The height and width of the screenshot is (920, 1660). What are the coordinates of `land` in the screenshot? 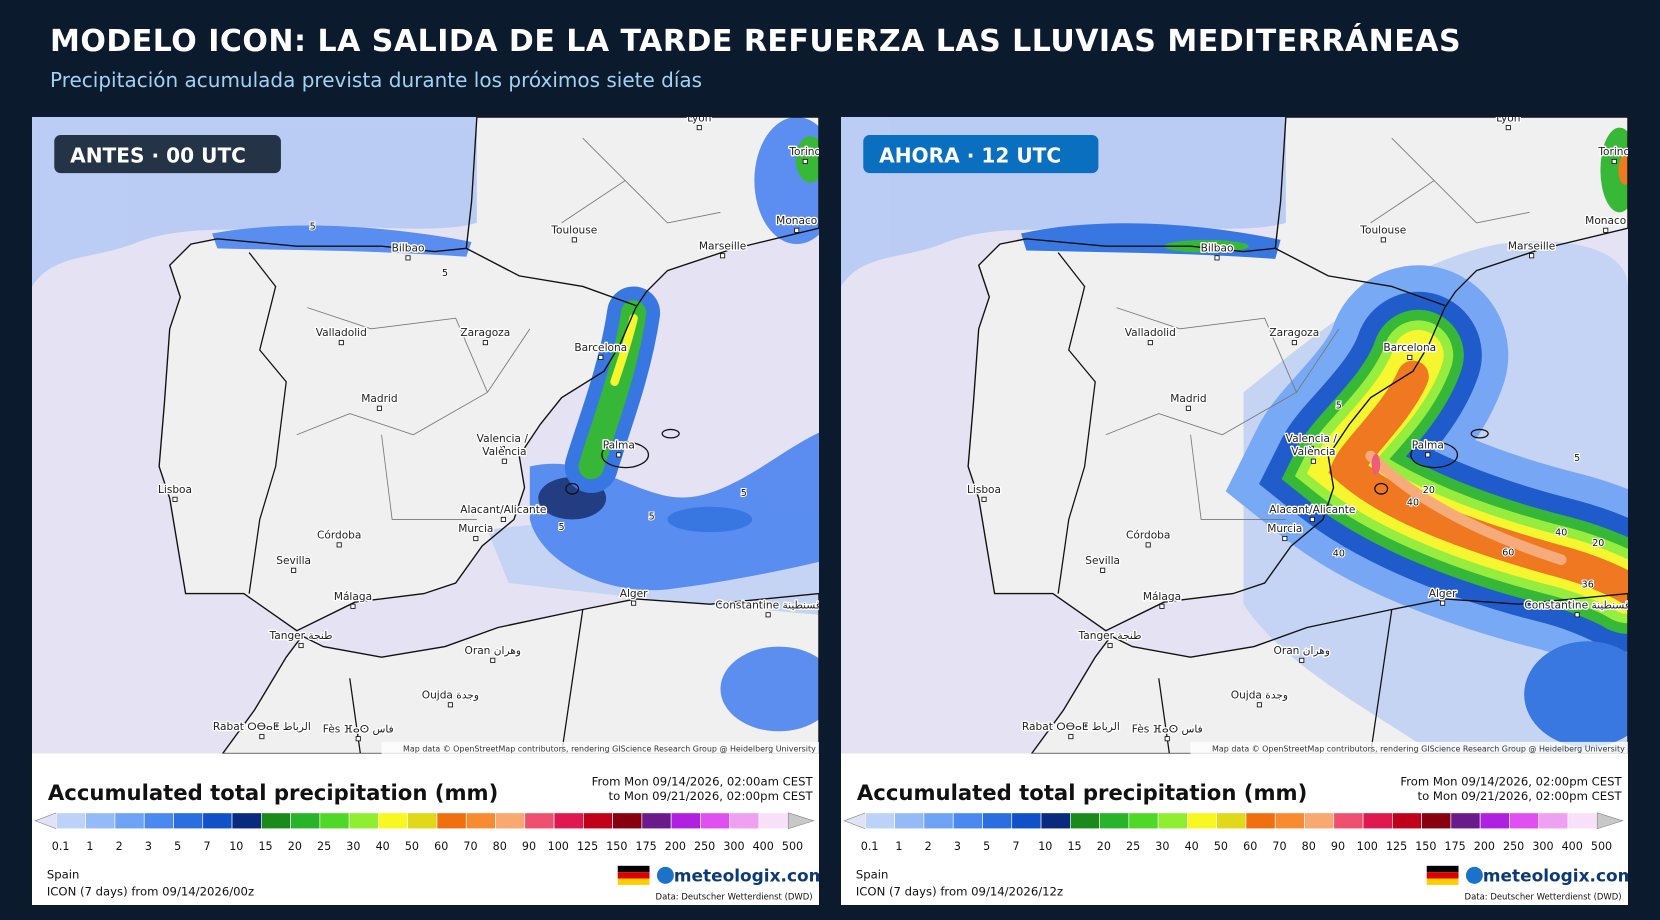 It's located at (520, 673).